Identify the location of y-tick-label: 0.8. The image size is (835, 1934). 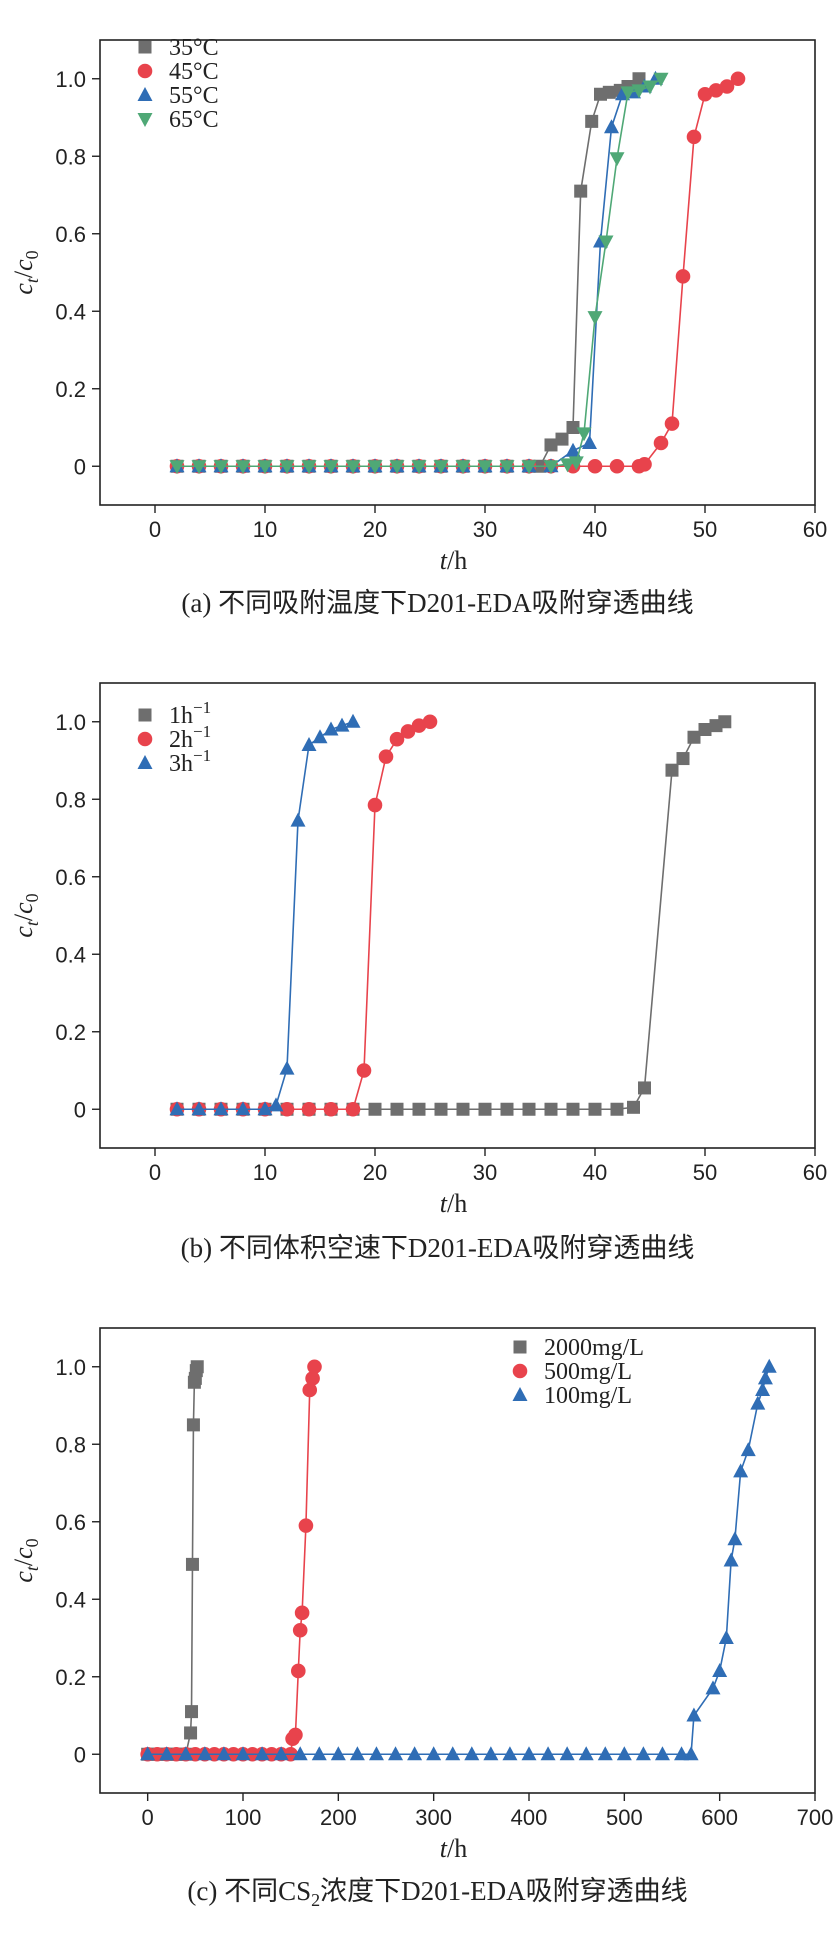
(70, 1444).